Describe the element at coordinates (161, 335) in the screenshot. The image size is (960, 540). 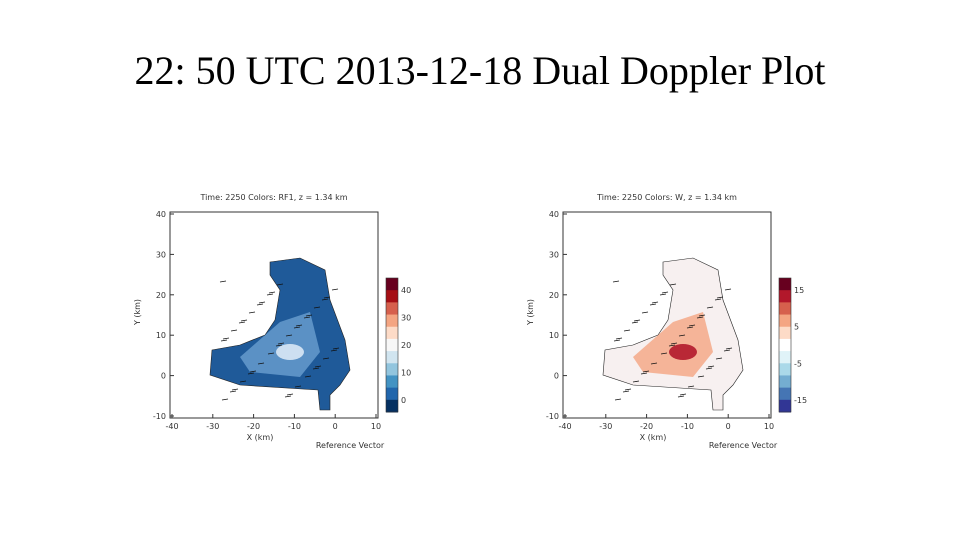
I see `y-tick-label: 10` at that location.